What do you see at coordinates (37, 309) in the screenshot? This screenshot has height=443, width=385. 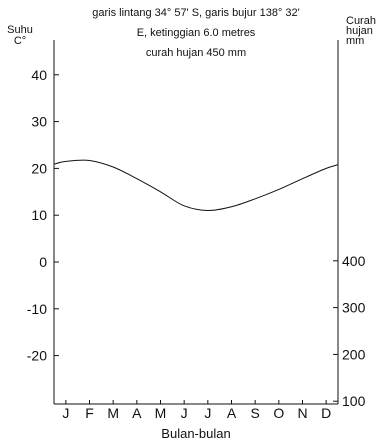 I see `temperature-tick-label: -10` at bounding box center [37, 309].